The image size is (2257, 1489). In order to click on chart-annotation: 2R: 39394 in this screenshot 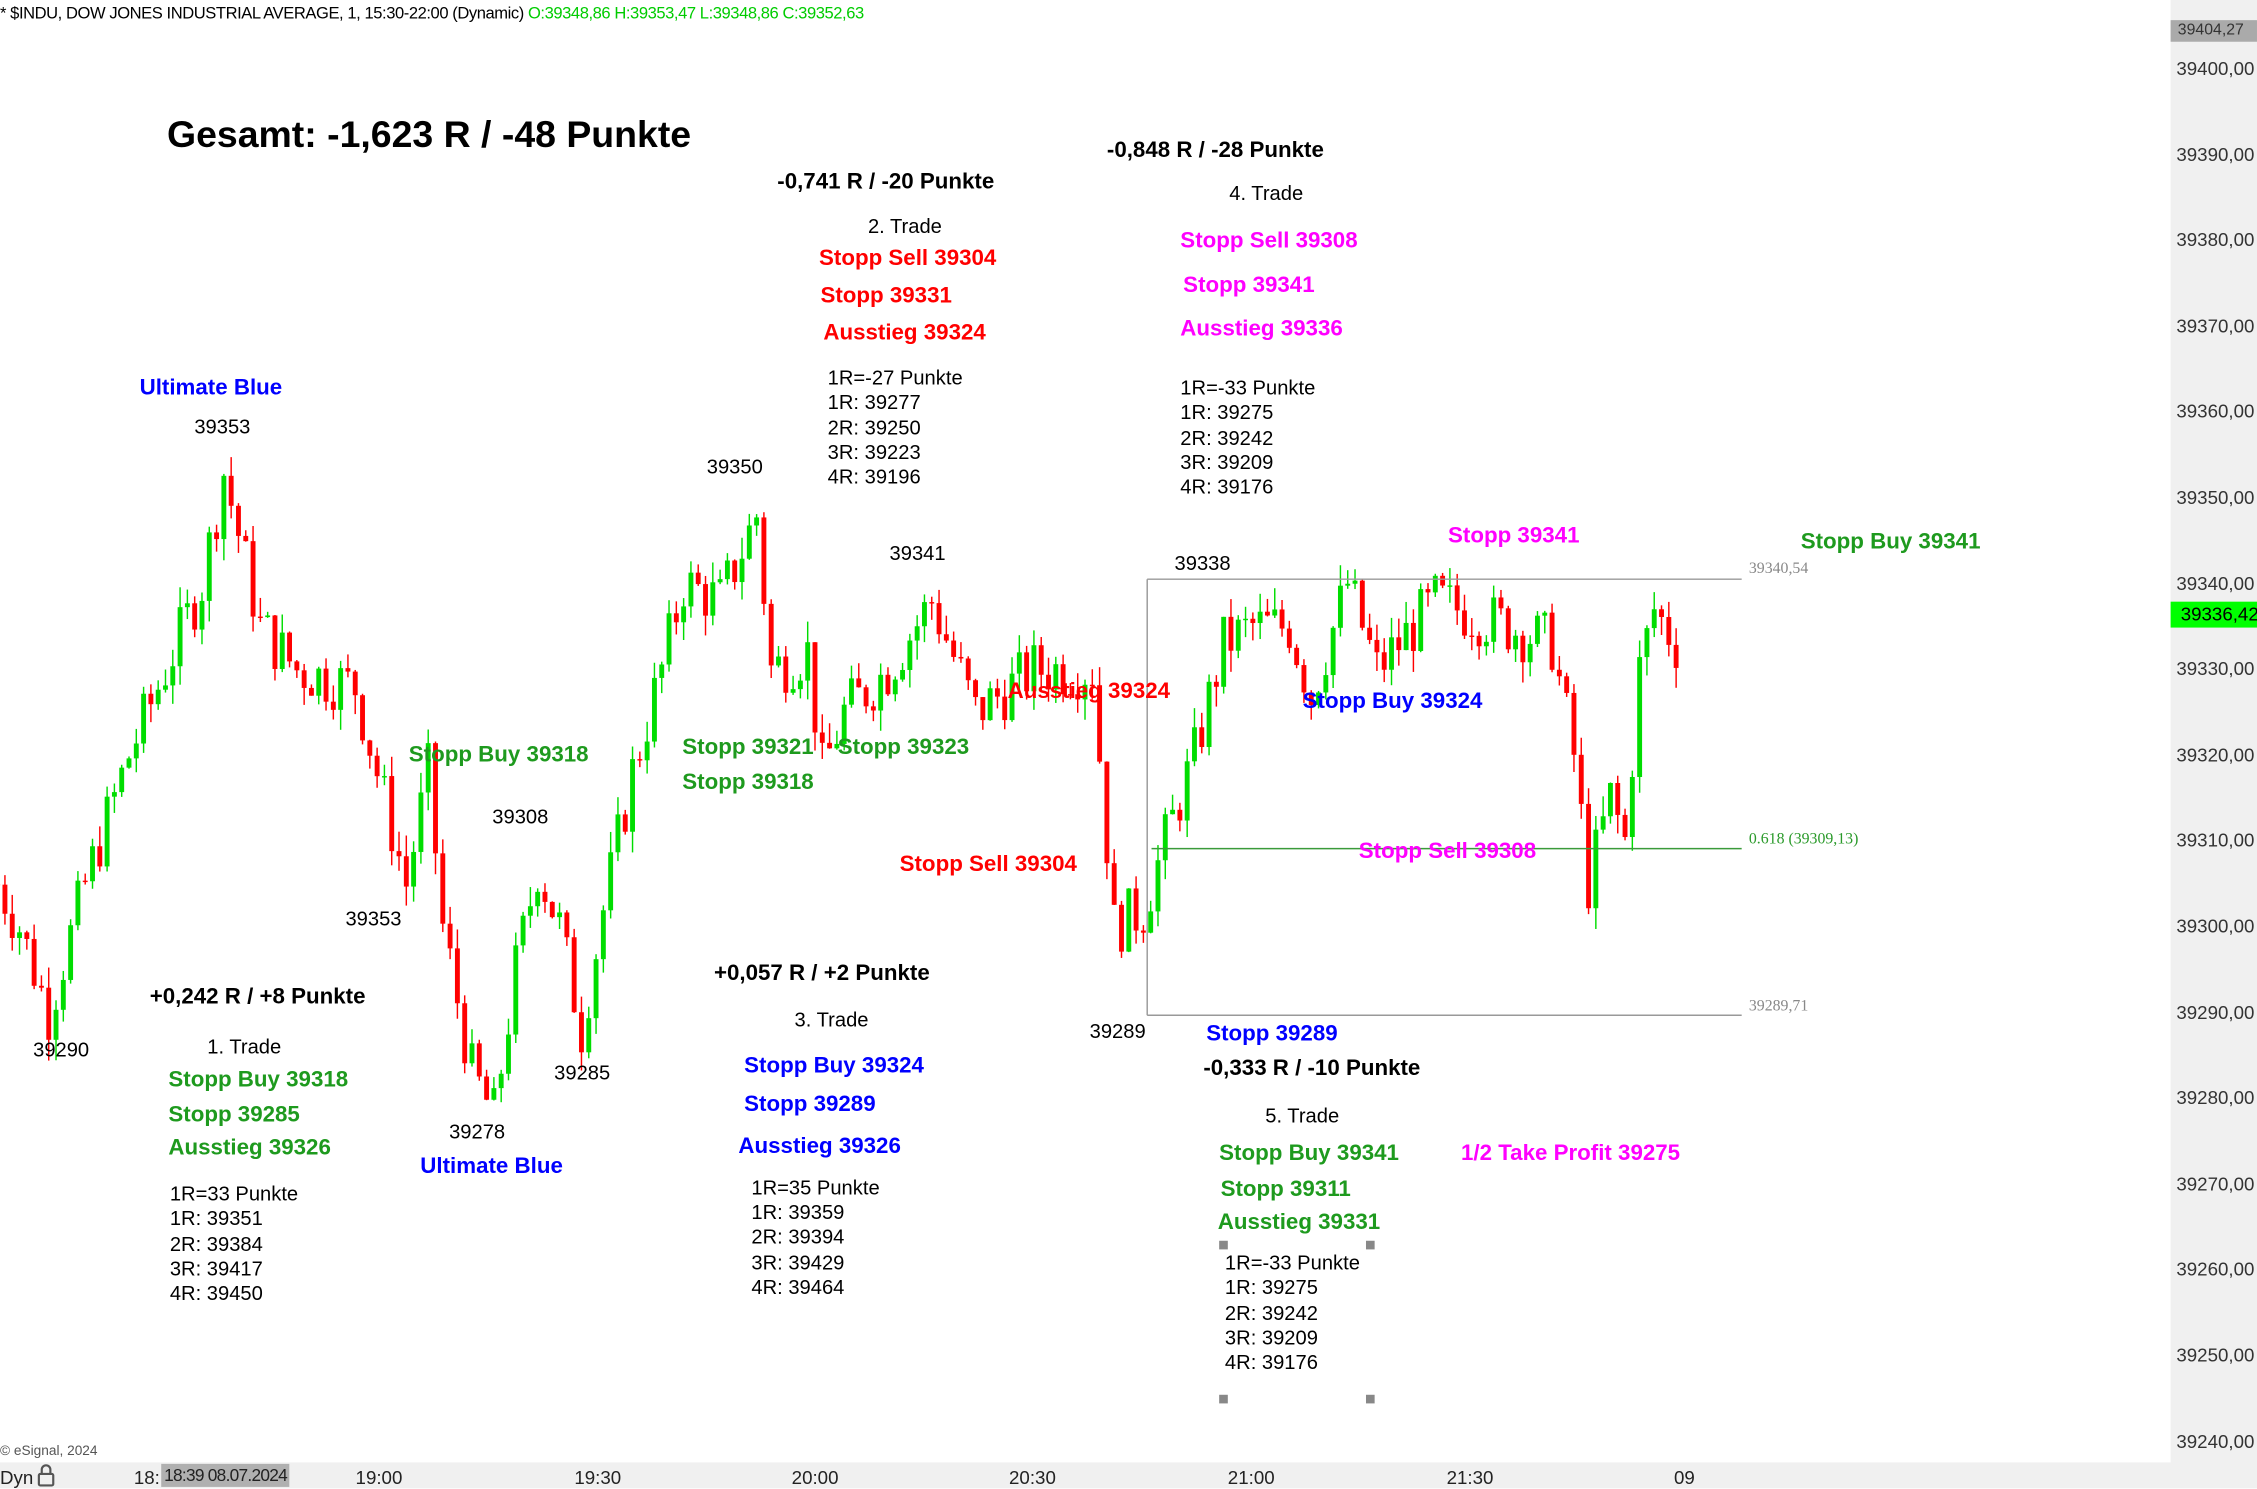, I will do `click(798, 1236)`.